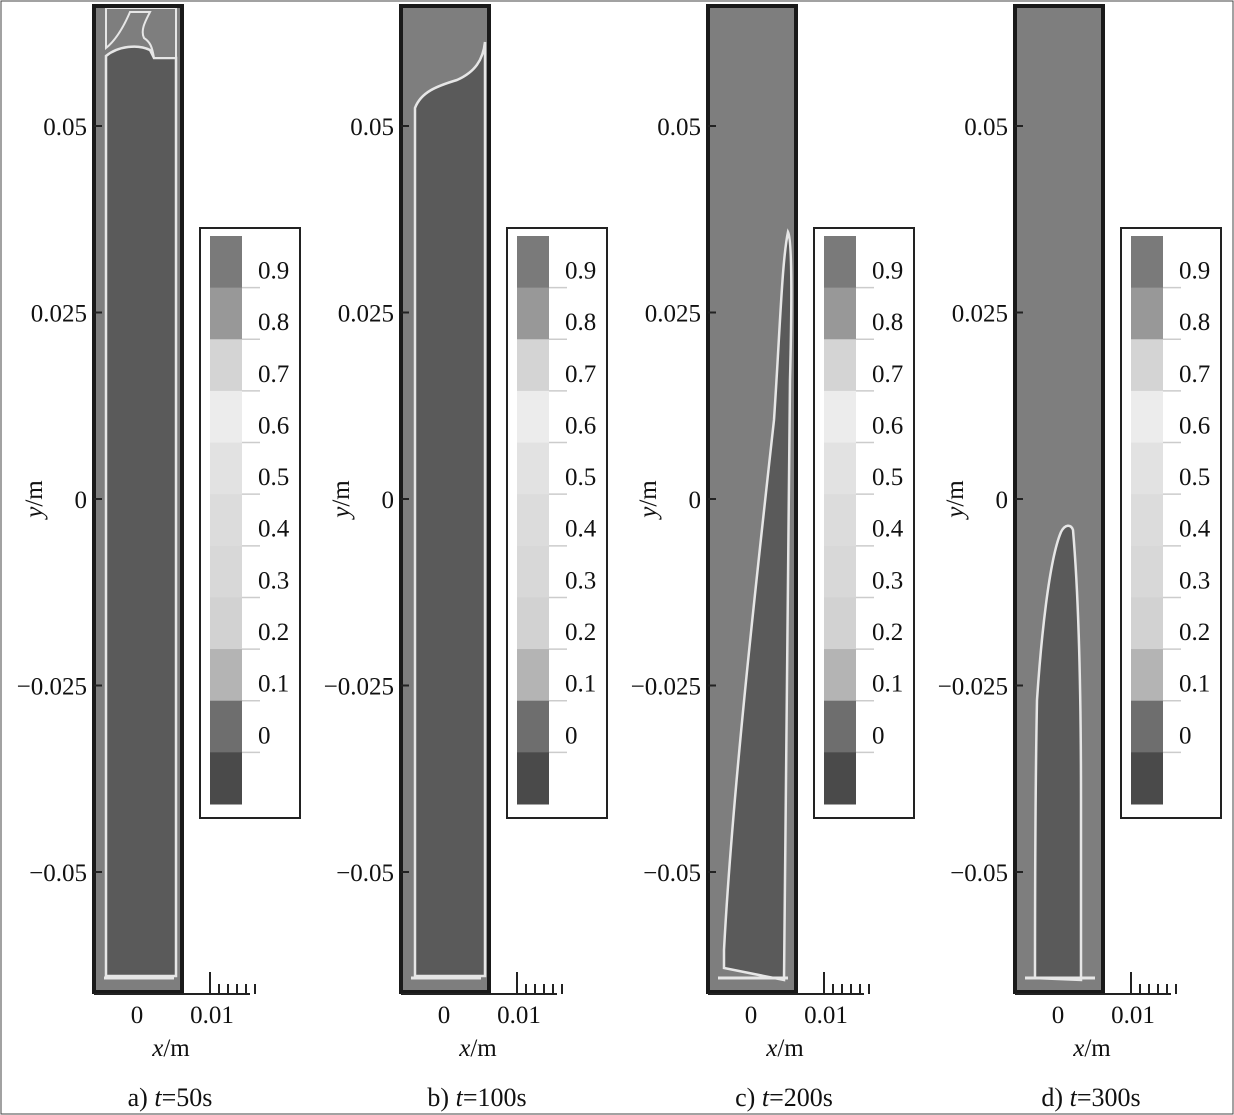 Image resolution: width=1234 pixels, height=1115 pixels. I want to click on panel-caption: c) t=200s, so click(784, 1097).